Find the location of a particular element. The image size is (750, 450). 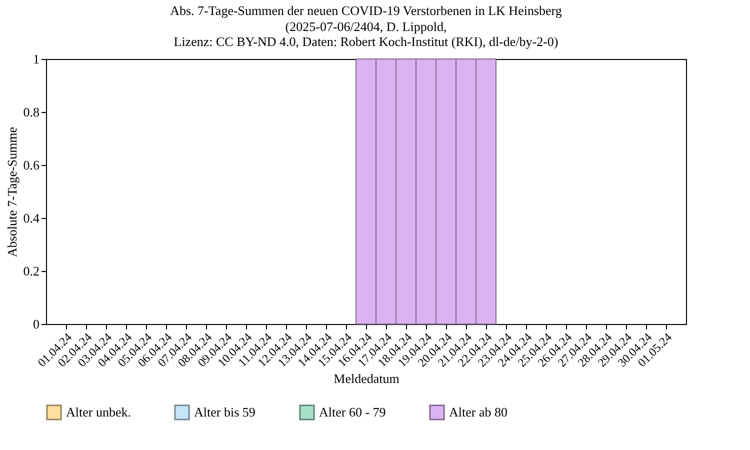

legend-label: Alter ab 80 is located at coordinates (478, 412).